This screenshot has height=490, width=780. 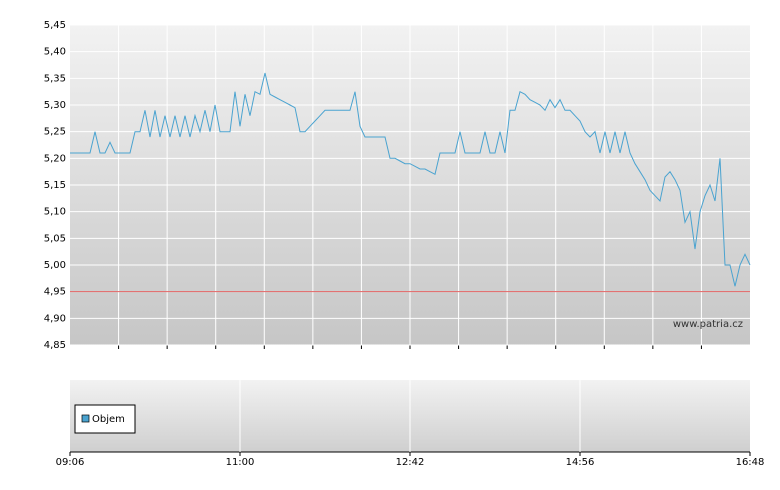 What do you see at coordinates (580, 462) in the screenshot?
I see `x-tick-label: 14:56` at bounding box center [580, 462].